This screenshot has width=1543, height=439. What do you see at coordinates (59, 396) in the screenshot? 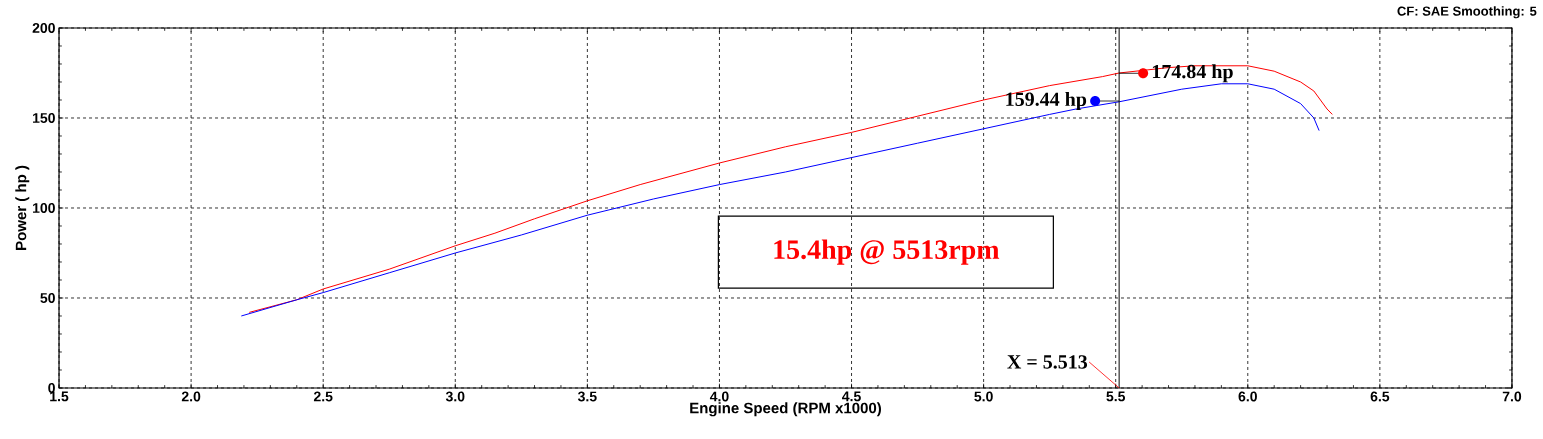
I see `x-tick-label: 1.5` at bounding box center [59, 396].